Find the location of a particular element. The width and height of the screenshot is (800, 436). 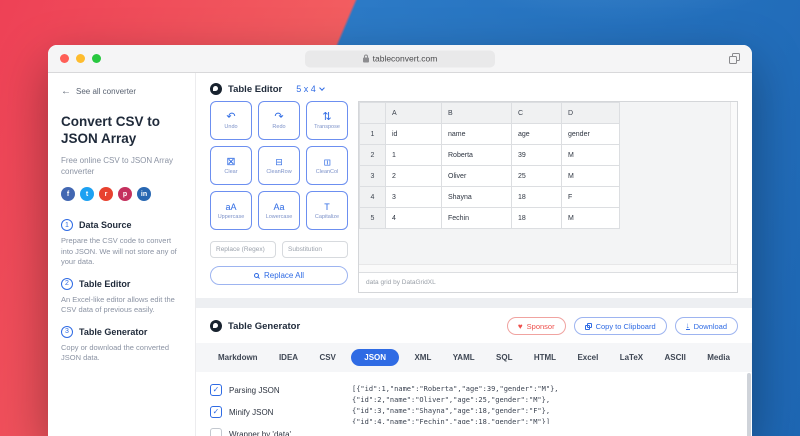

grid-row: 5 4 Fechin 18 M is located at coordinates (489, 218).